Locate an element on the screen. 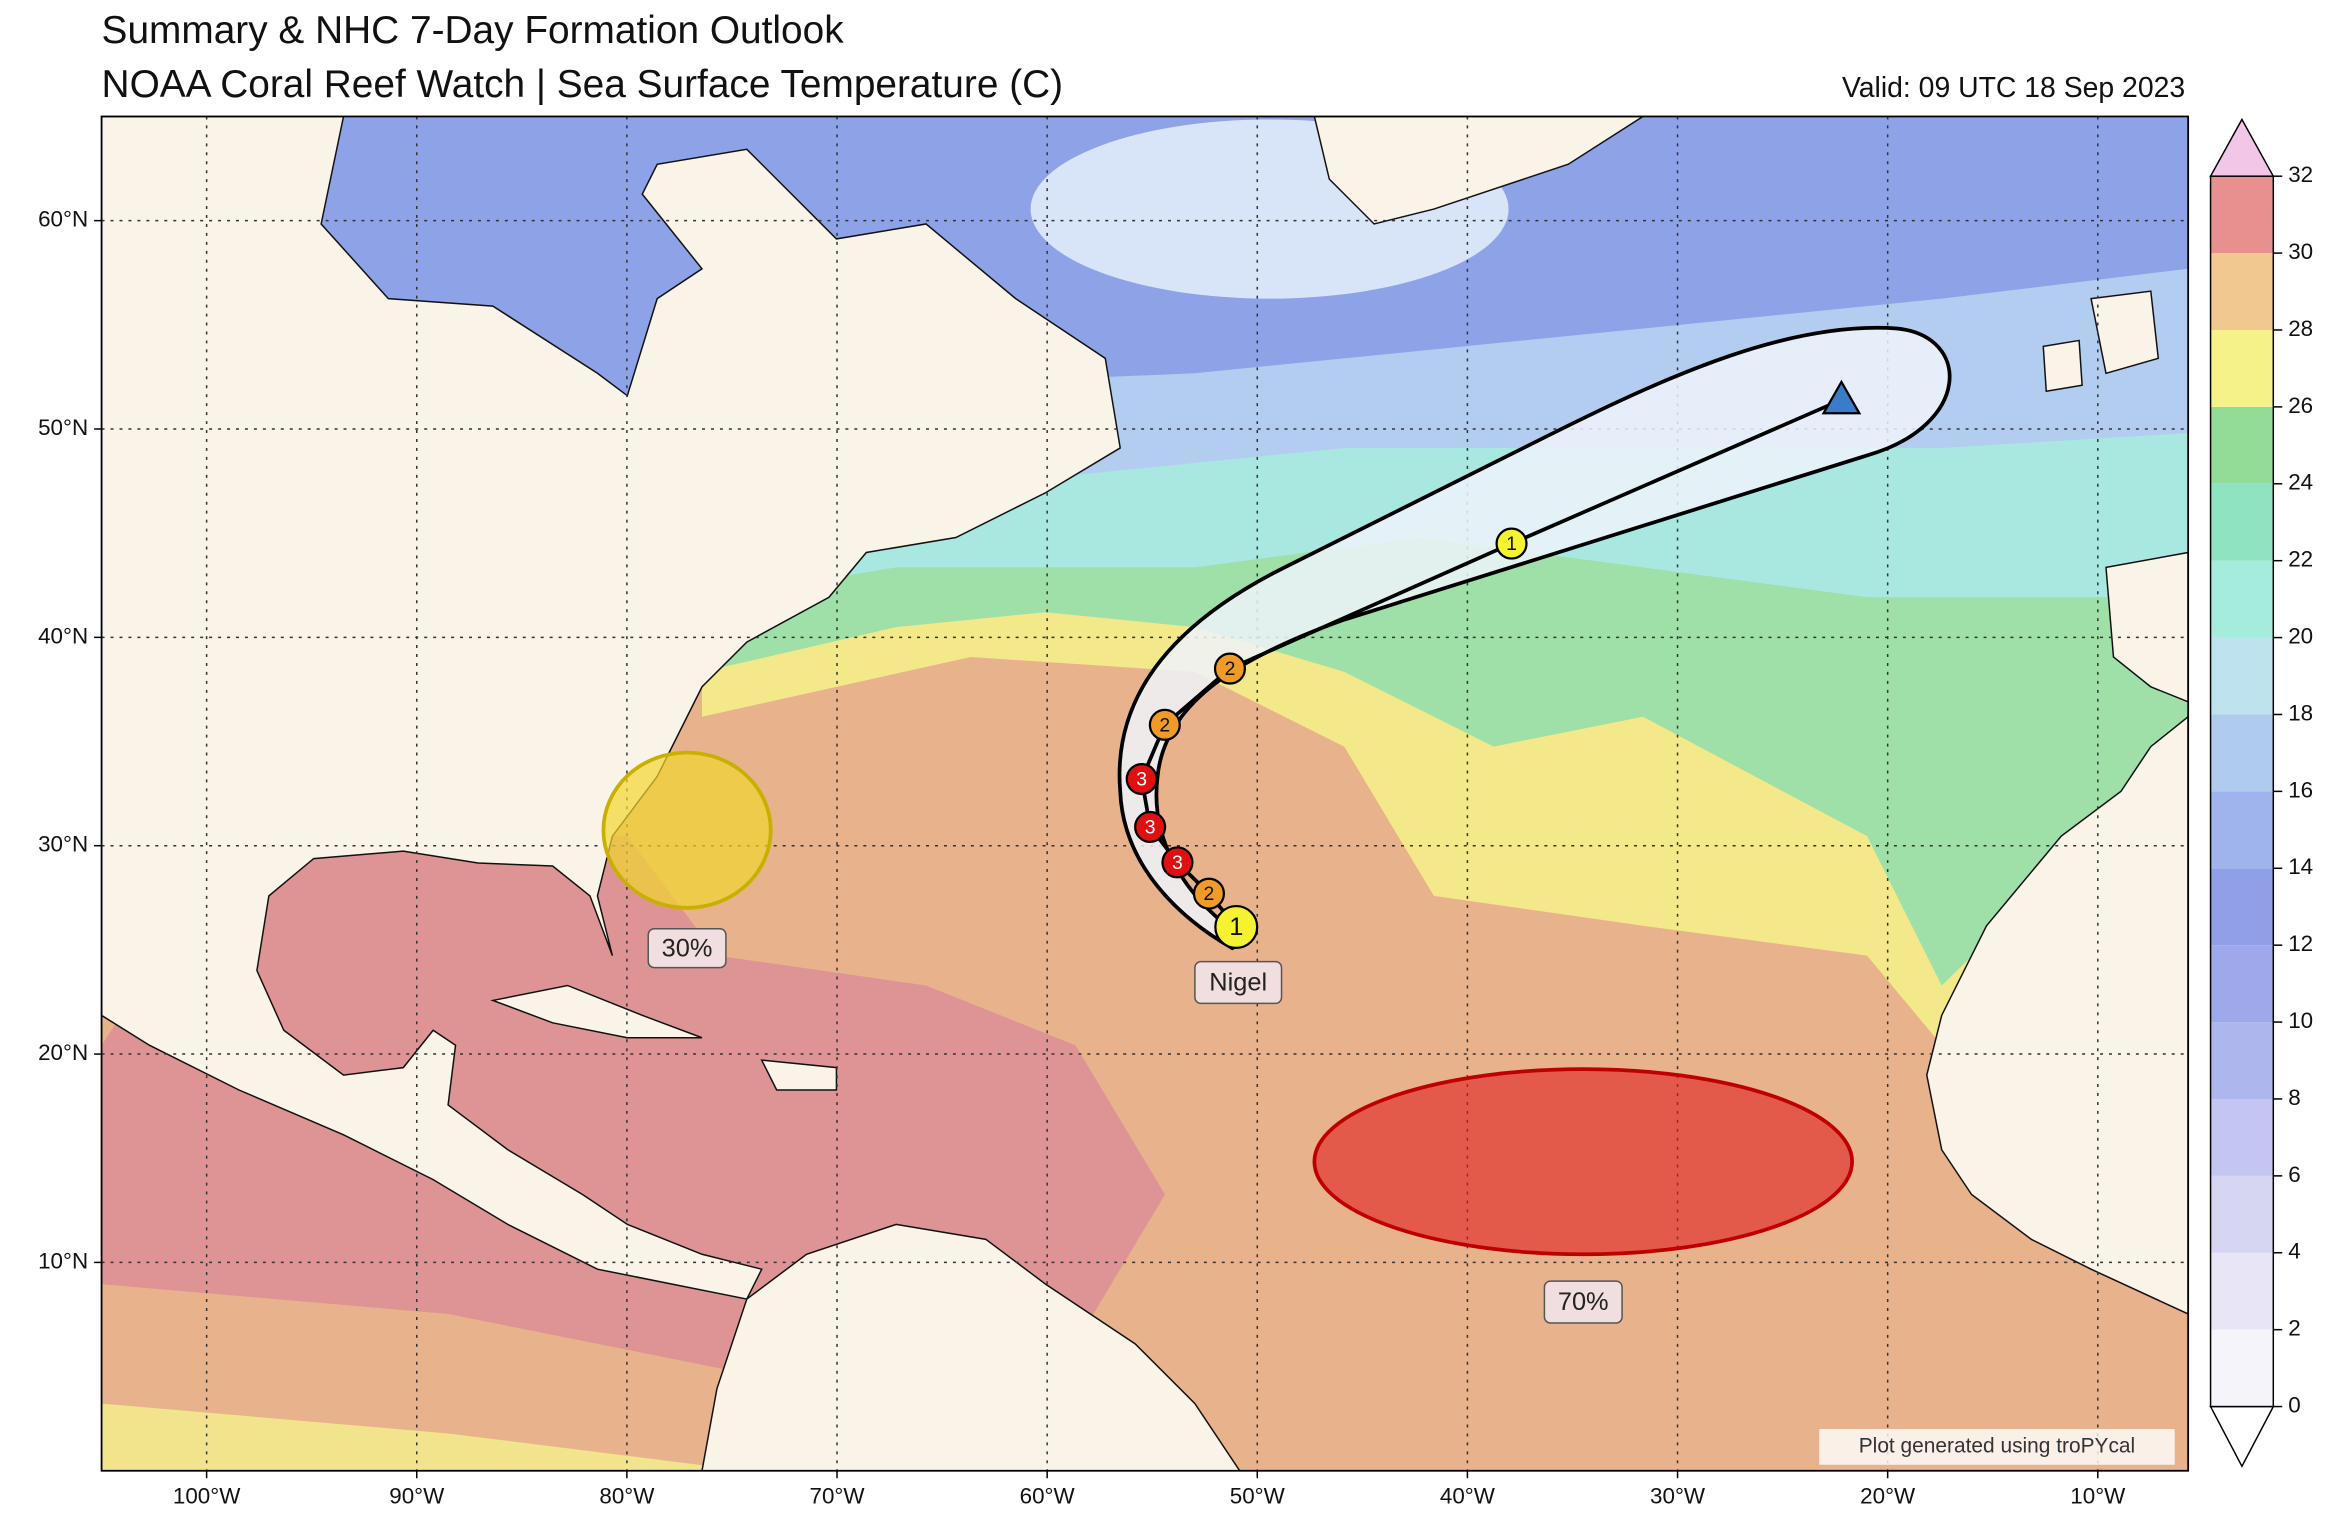 The image size is (2342, 1529). colorbar-tick-label: 8 is located at coordinates (2294, 1097).